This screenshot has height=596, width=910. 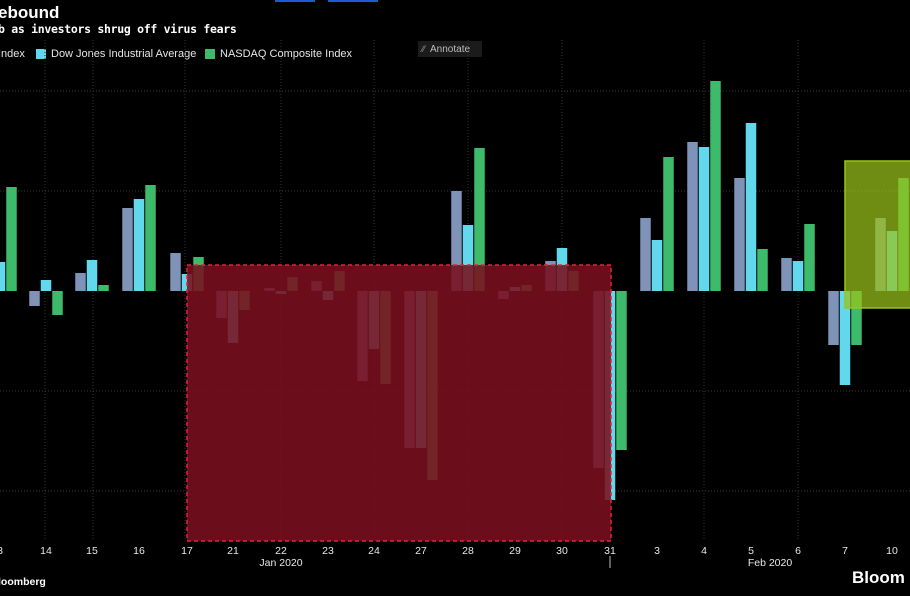 I want to click on x-tick-label: 24, so click(x=374, y=551).